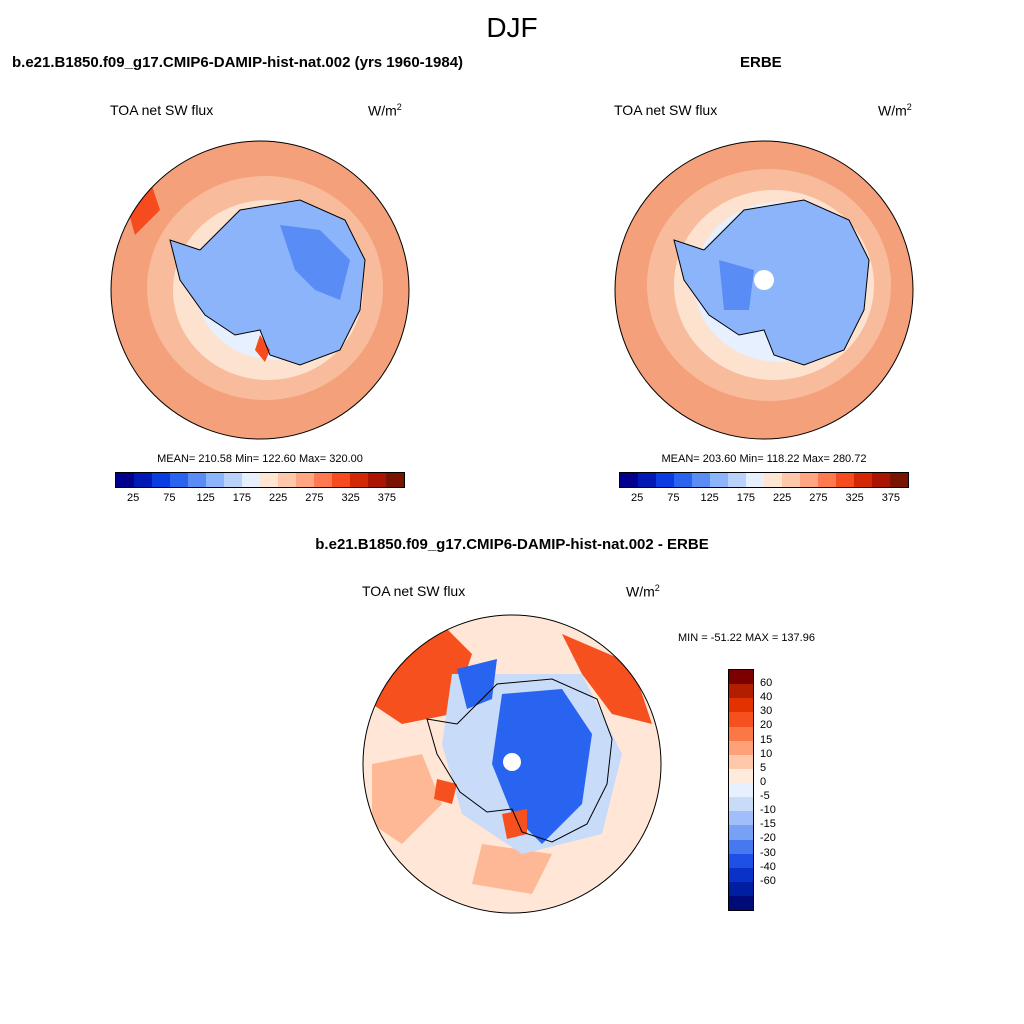 Image resolution: width=1024 pixels, height=1024 pixels. Describe the element at coordinates (764, 290) in the screenshot. I see `obs-polar-map` at that location.